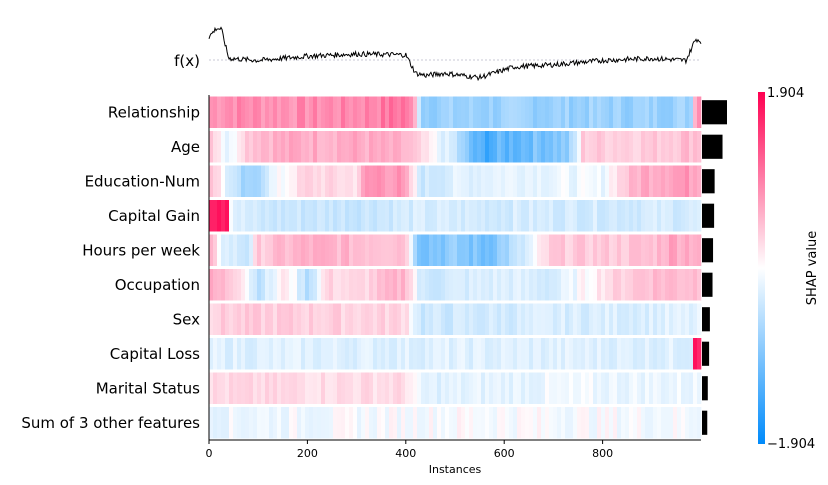 The height and width of the screenshot is (485, 828). Describe the element at coordinates (185, 147) in the screenshot. I see `feature-label: Age` at that location.